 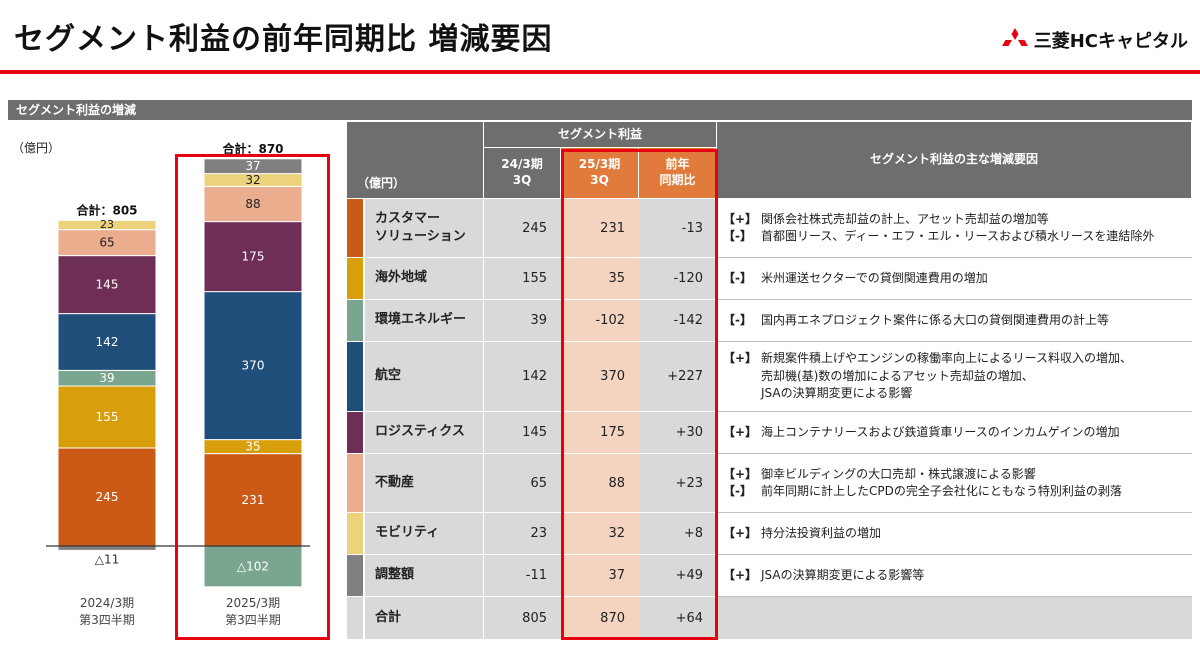 What do you see at coordinates (424, 320) in the screenshot?
I see `segment-name: 環境エネルギー` at bounding box center [424, 320].